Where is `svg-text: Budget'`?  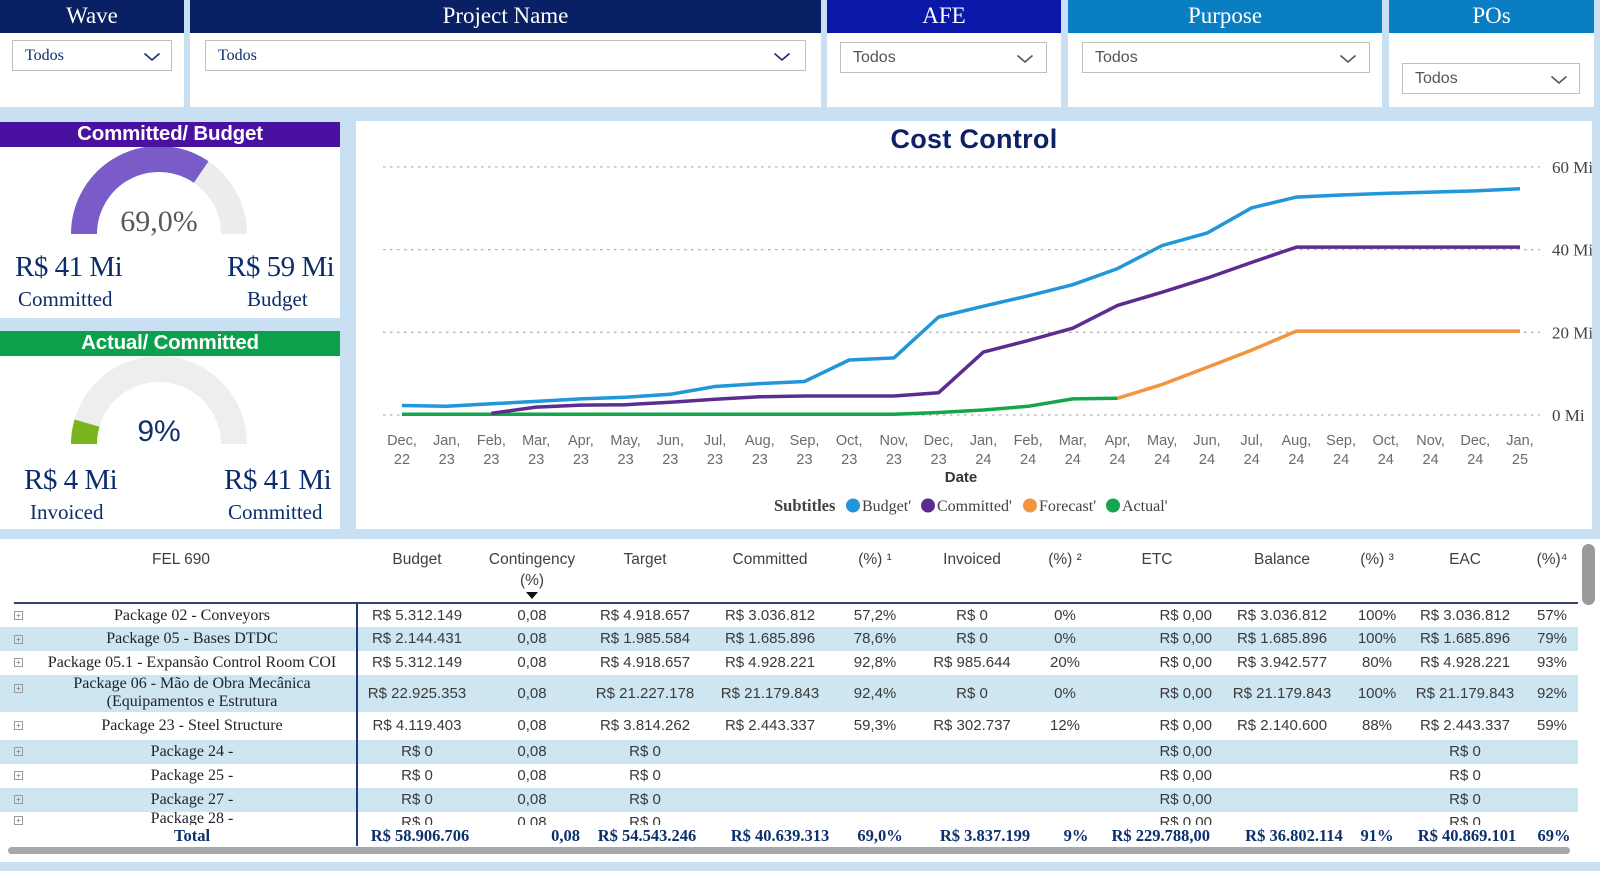
svg-text: Budget' is located at coordinates (886, 506).